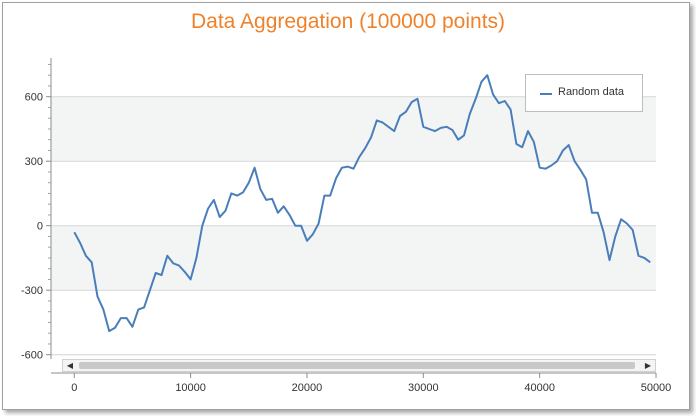 The width and height of the screenshot is (696, 416). Describe the element at coordinates (32, 356) in the screenshot. I see `y-tick-label--600: -600` at that location.